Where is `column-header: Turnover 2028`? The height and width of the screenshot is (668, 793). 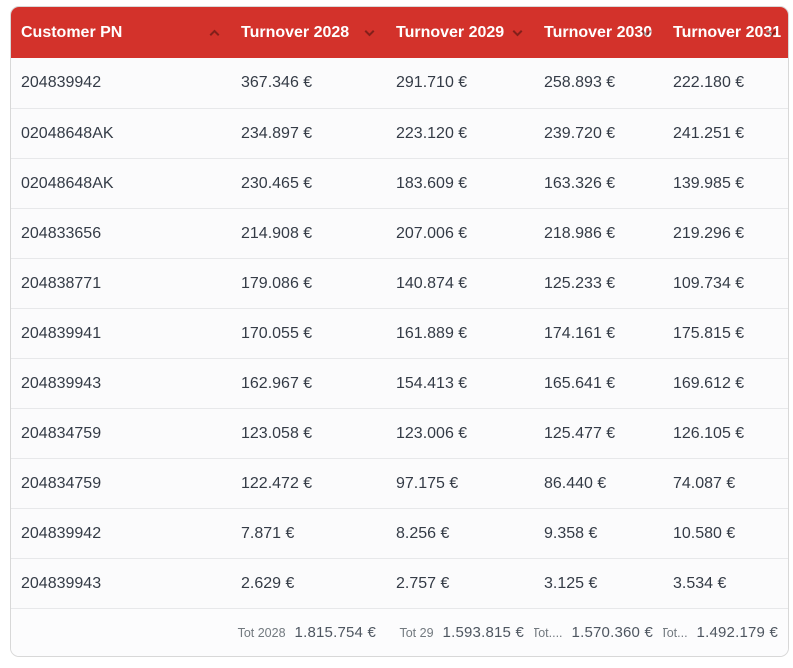
column-header: Turnover 2028 is located at coordinates (308, 32).